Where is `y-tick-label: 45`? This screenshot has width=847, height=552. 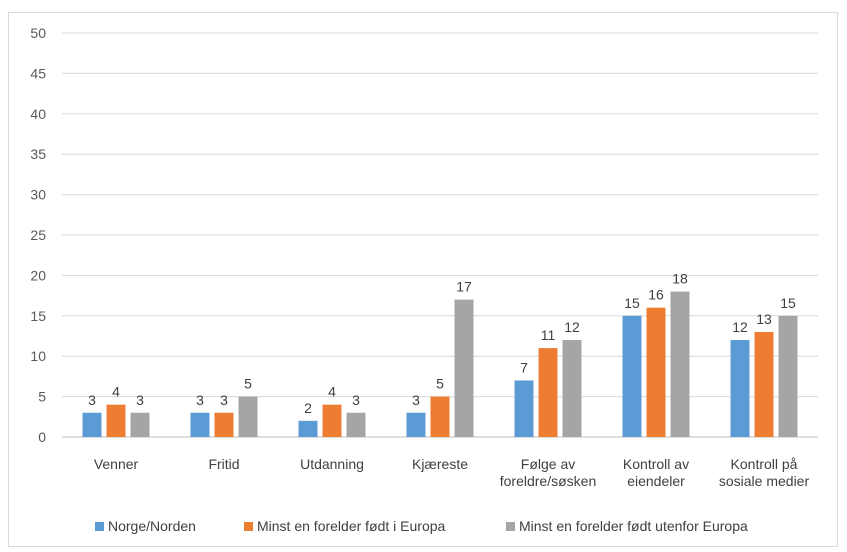 y-tick-label: 45 is located at coordinates (38, 73).